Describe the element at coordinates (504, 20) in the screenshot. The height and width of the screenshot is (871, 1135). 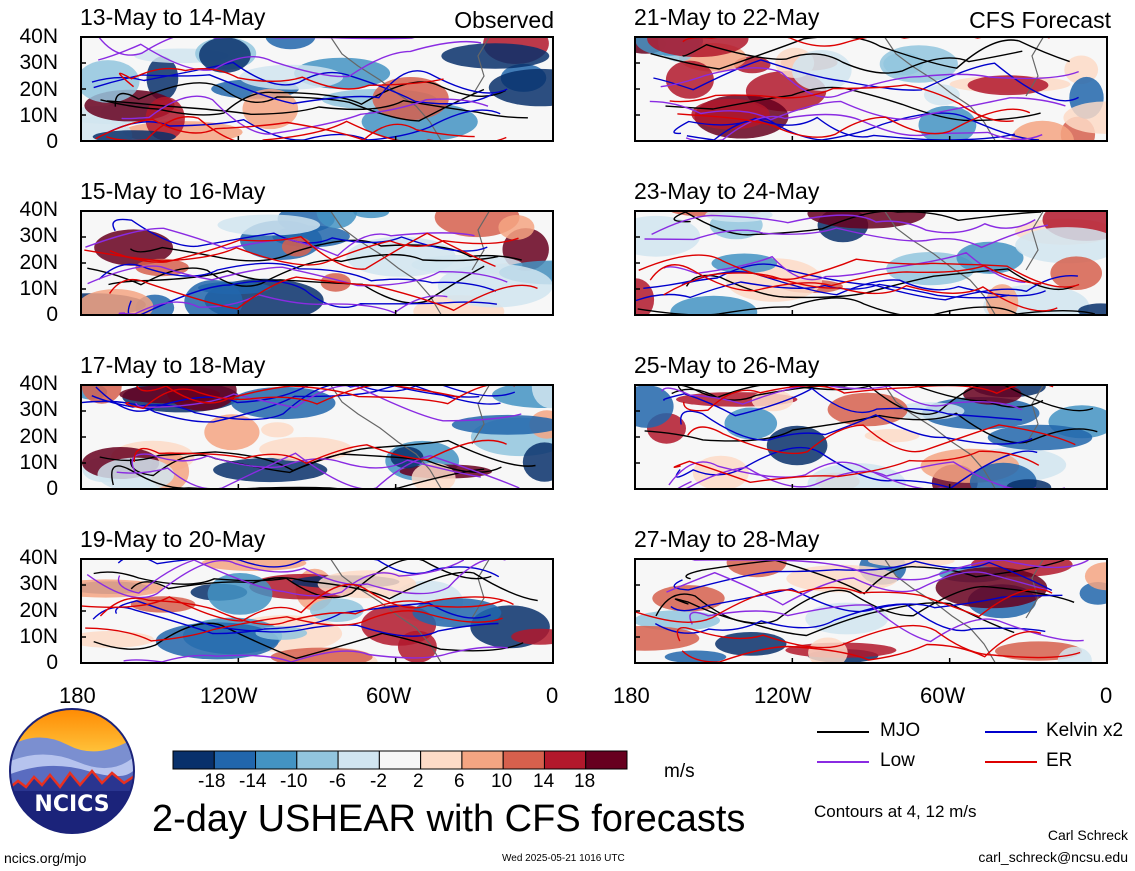
I see `observed-label: Observed` at that location.